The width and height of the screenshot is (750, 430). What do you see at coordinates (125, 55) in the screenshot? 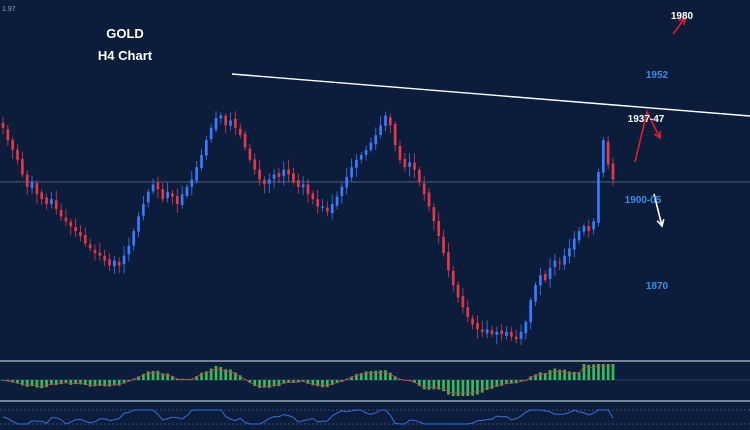
I see `chart-subtitle: H4 Chart` at bounding box center [125, 55].